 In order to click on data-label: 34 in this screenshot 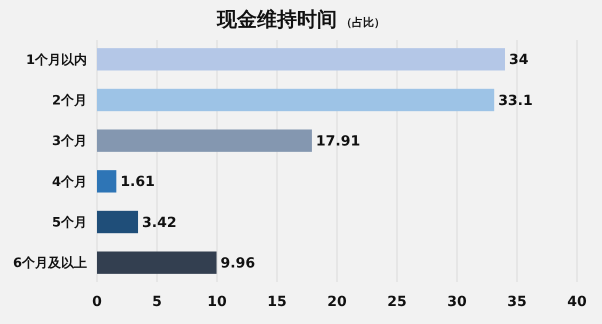, I will do `click(519, 60)`.